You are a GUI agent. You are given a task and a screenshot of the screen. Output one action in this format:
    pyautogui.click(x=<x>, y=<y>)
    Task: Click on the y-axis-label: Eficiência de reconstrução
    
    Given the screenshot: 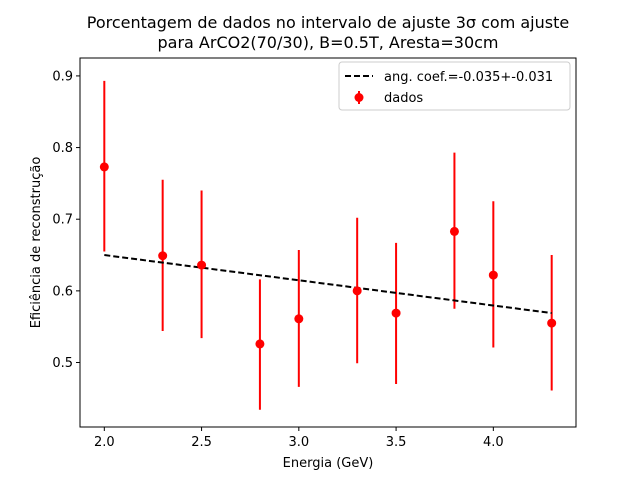 What is the action you would take?
    pyautogui.click(x=36, y=243)
    